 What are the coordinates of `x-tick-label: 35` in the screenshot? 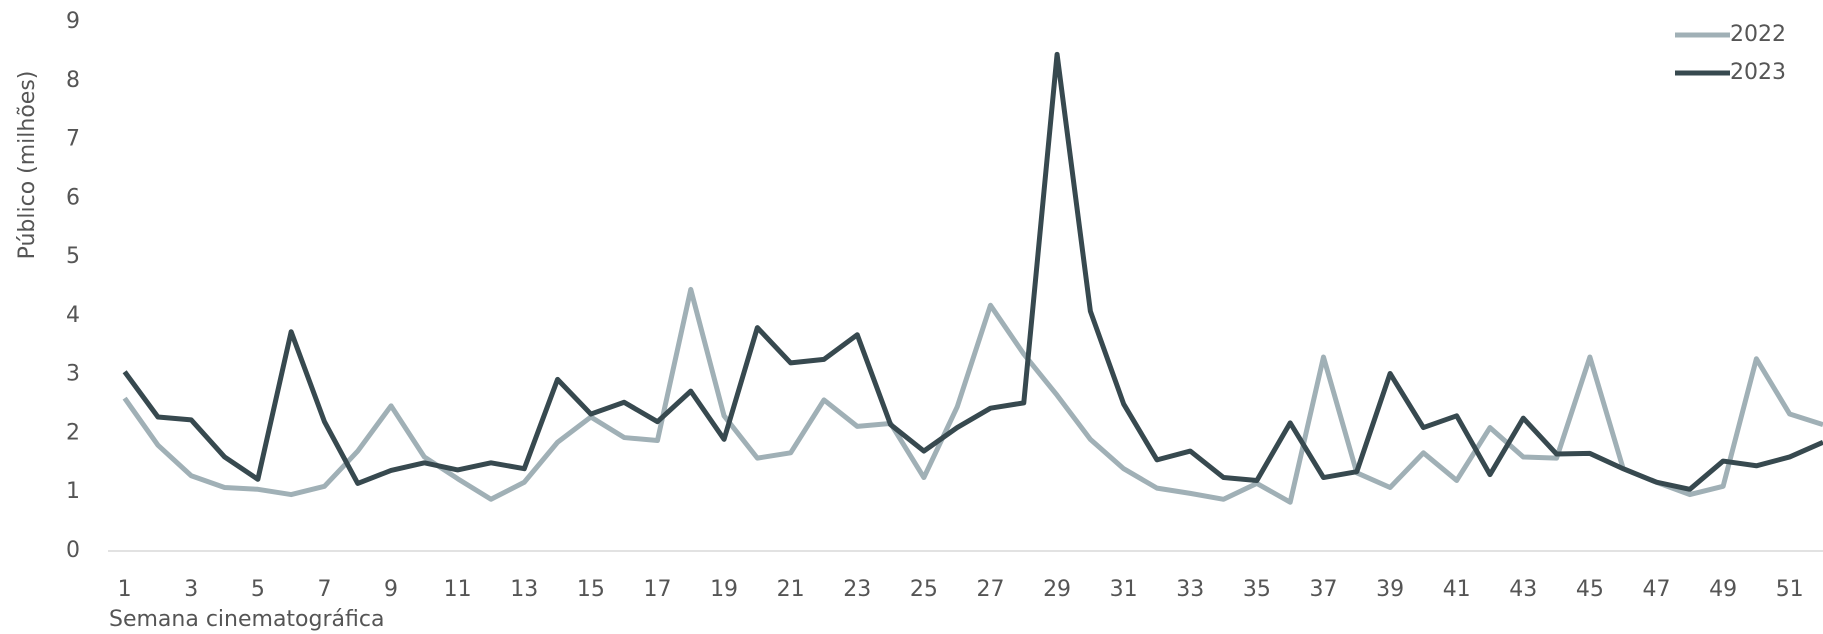 It's located at (1257, 589).